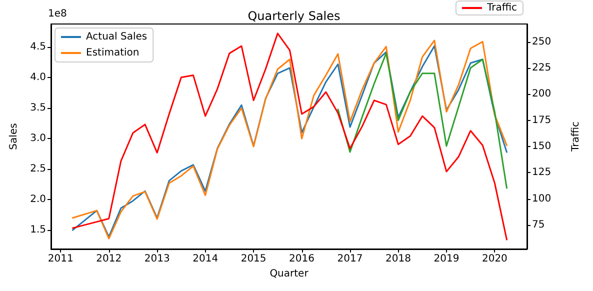 The image size is (593, 291). Describe the element at coordinates (538, 224) in the screenshot. I see `y2-tick-label: 75` at that location.